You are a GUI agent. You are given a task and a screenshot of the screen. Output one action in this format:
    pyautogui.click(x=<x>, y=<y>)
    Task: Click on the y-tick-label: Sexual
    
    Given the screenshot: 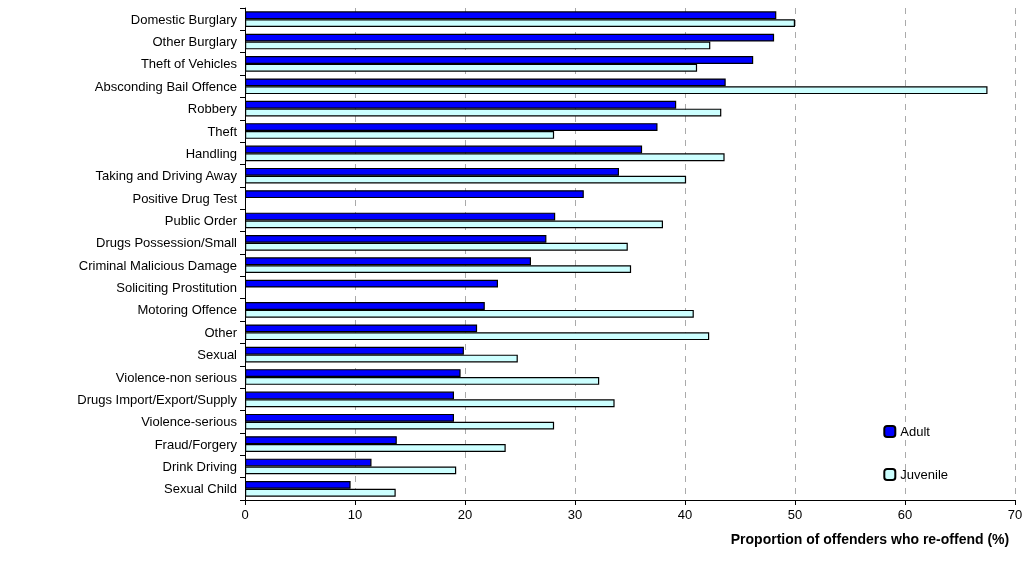 What is the action you would take?
    pyautogui.click(x=217, y=355)
    